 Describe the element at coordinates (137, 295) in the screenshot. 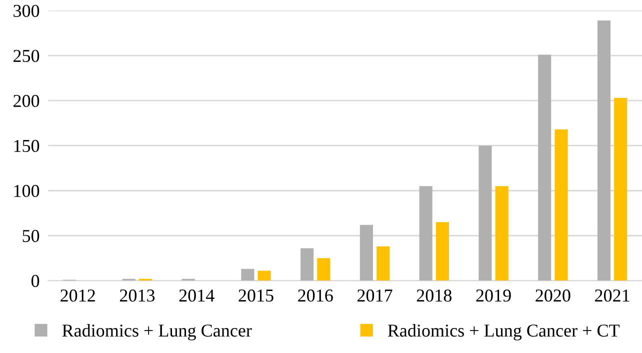

I see `x-tick-label: 2013` at that location.